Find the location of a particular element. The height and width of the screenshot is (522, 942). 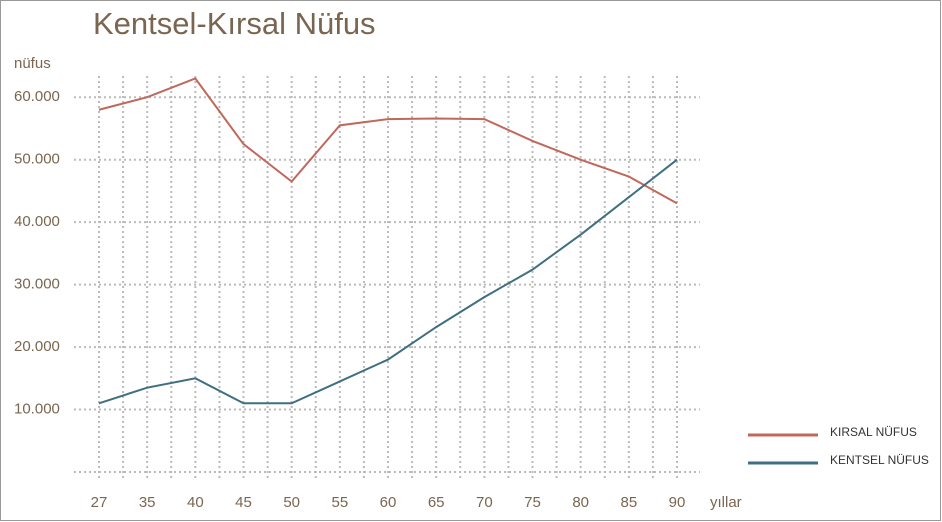

x-tick-label: 85 is located at coordinates (628, 502).